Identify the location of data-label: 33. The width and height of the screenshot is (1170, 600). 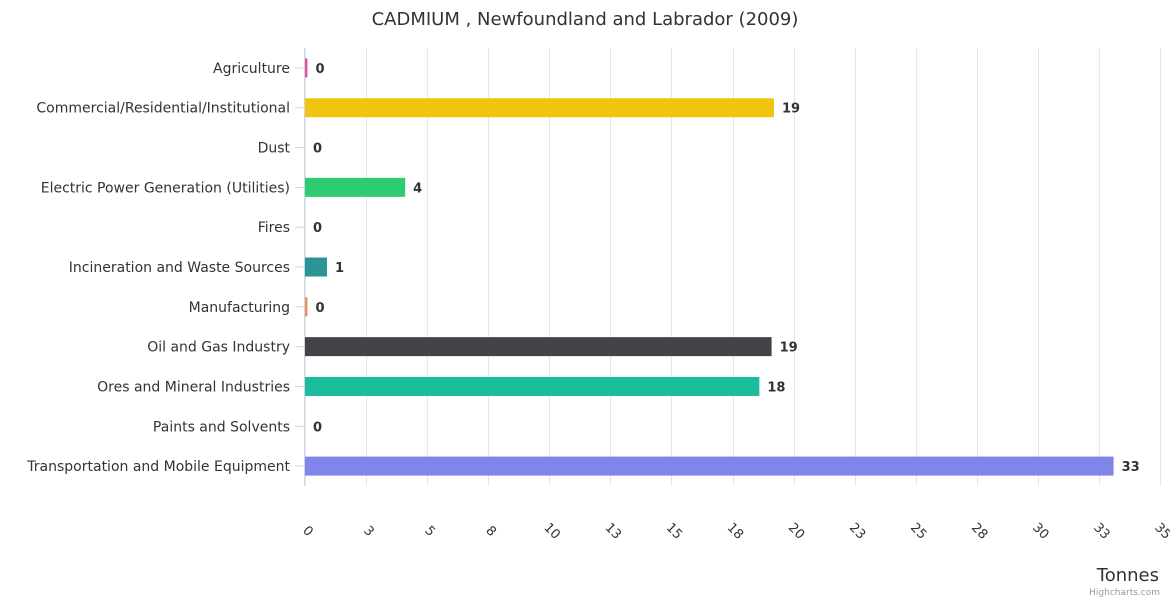
(1131, 467).